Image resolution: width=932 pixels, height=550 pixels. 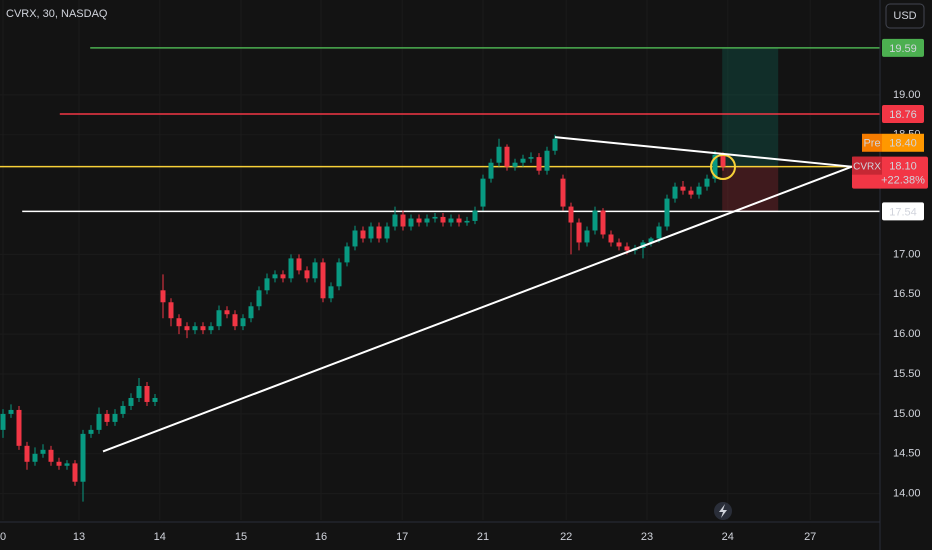 What do you see at coordinates (810, 537) in the screenshot?
I see `x-tick-label: 27` at bounding box center [810, 537].